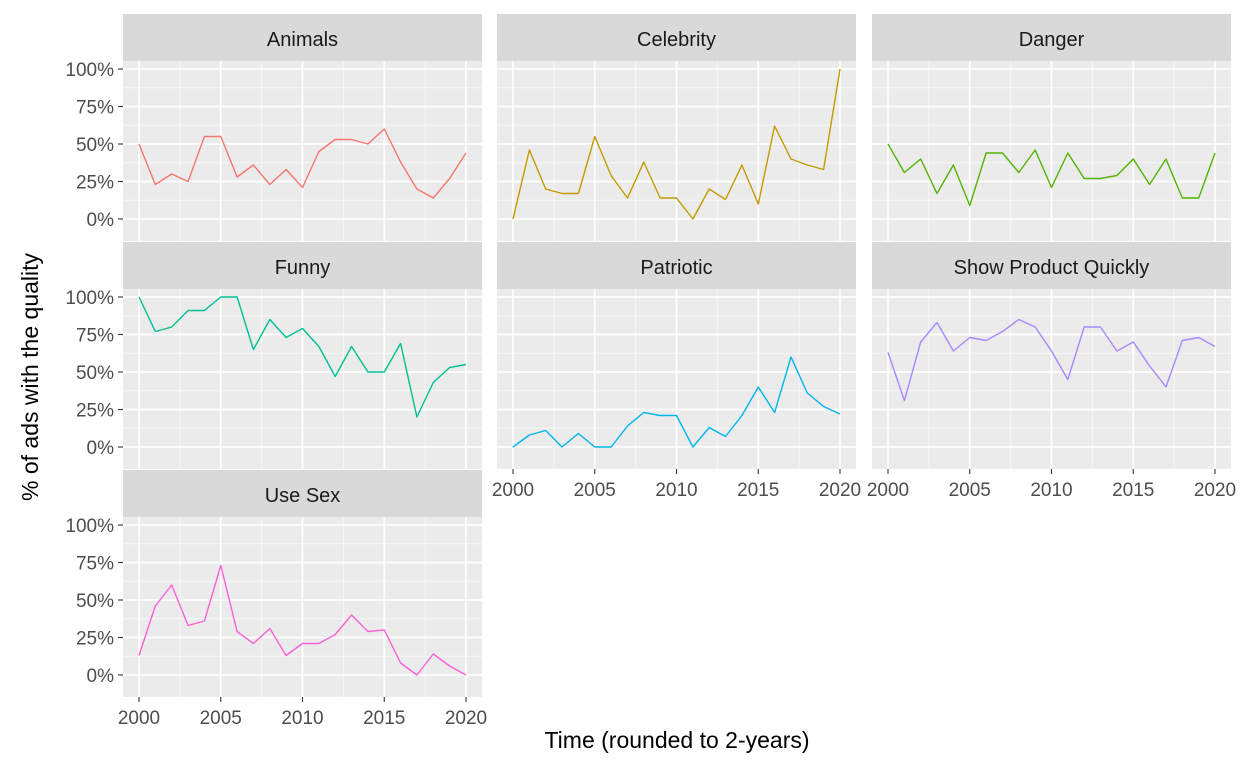  I want to click on strip-label-danger: Danger, so click(1052, 40).